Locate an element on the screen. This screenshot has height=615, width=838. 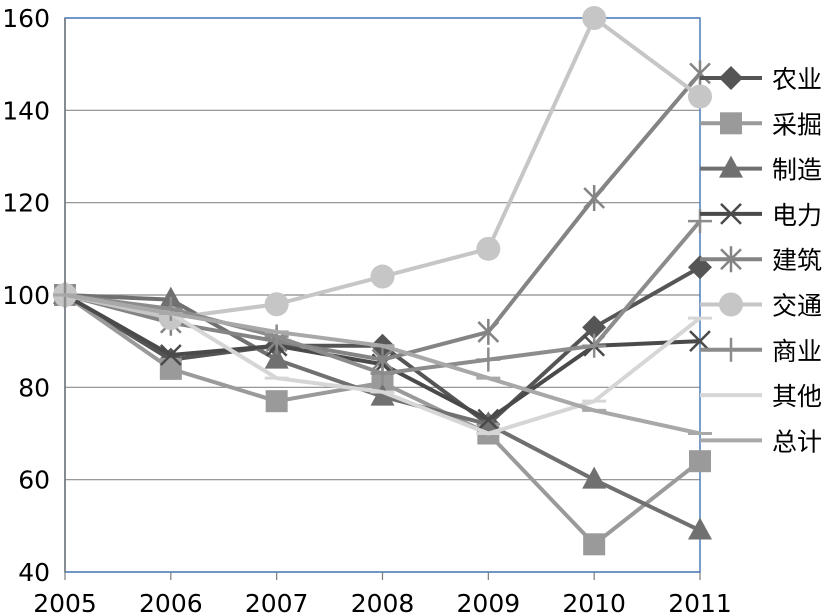
legend-entry: 农业 is located at coordinates (761, 79).